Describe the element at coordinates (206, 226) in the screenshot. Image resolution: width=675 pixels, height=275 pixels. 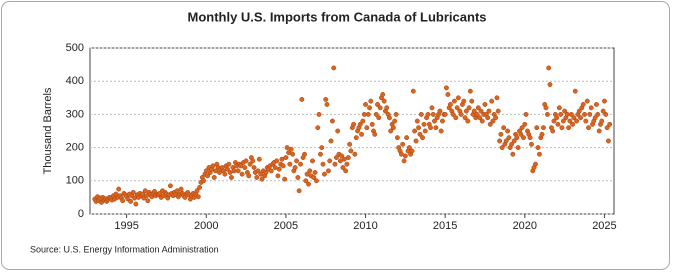
I see `x-tick-label: 2000` at that location.